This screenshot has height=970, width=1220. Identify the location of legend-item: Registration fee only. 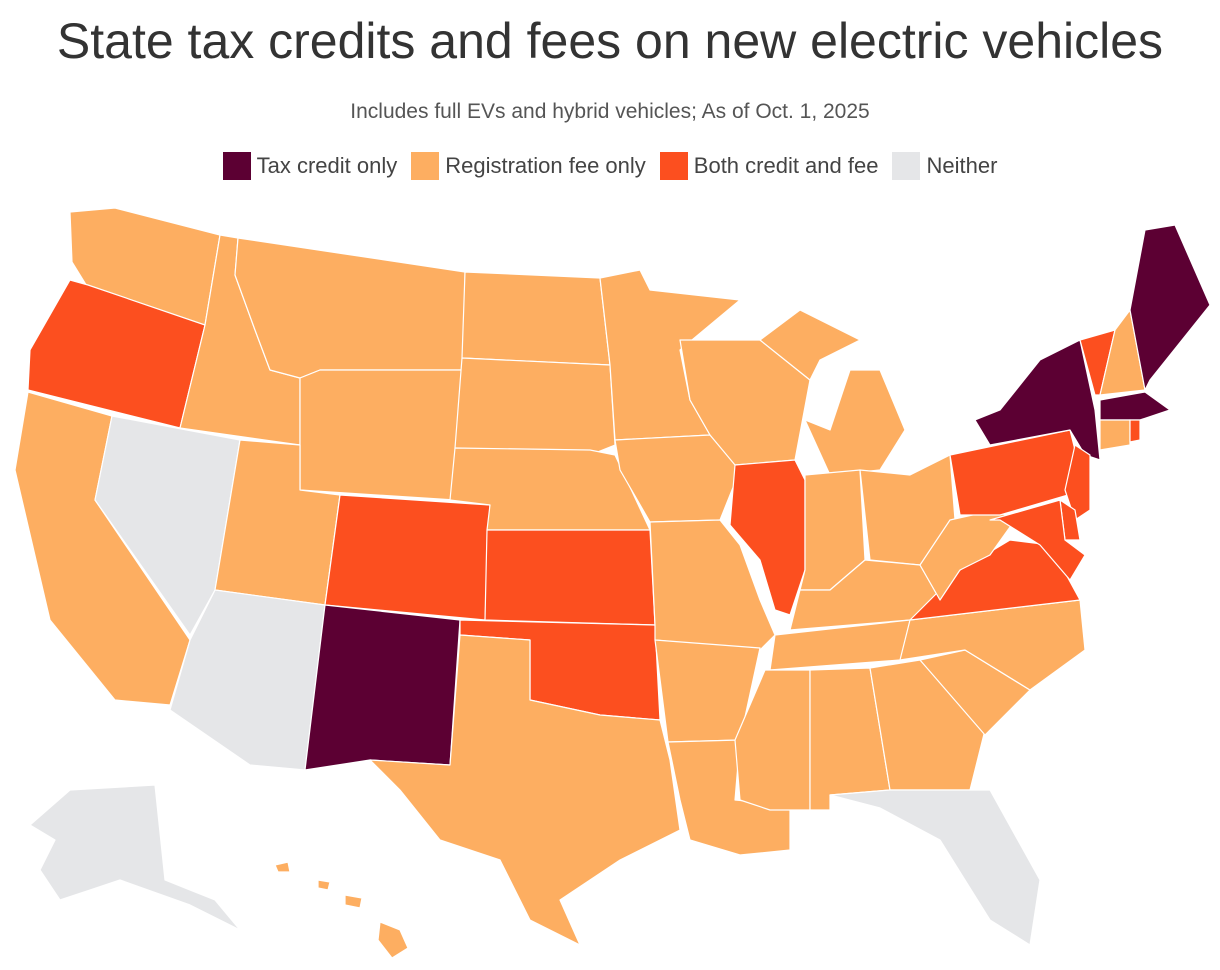
(528, 166).